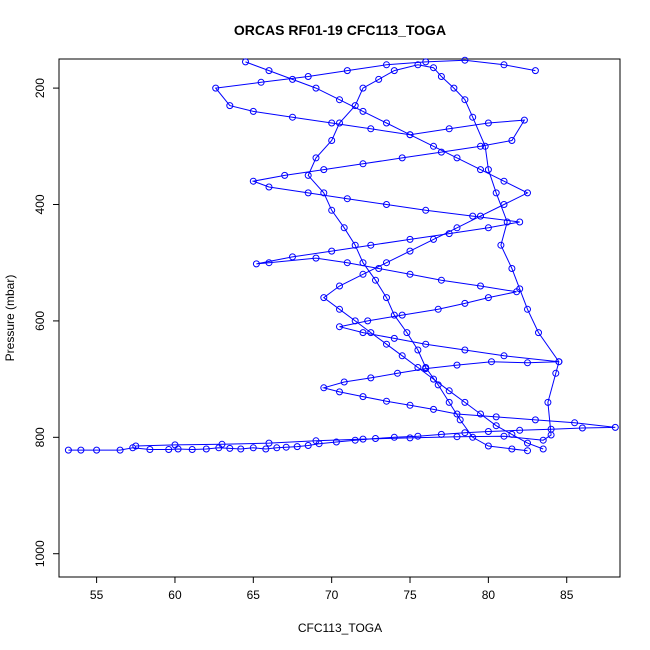 The width and height of the screenshot is (650, 650). Describe the element at coordinates (489, 595) in the screenshot. I see `x-tick-label: 80` at that location.